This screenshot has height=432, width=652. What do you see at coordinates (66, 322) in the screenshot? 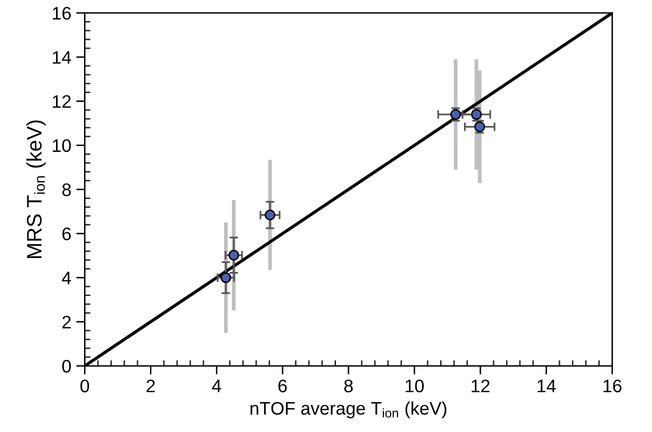
I see `y-tick-label: 2` at bounding box center [66, 322].